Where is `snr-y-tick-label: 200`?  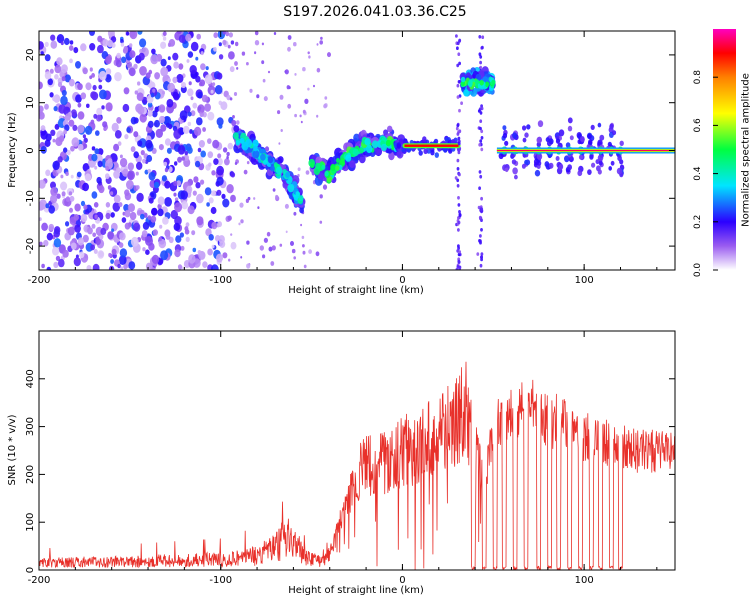 snr-y-tick-label: 200 is located at coordinates (30, 474).